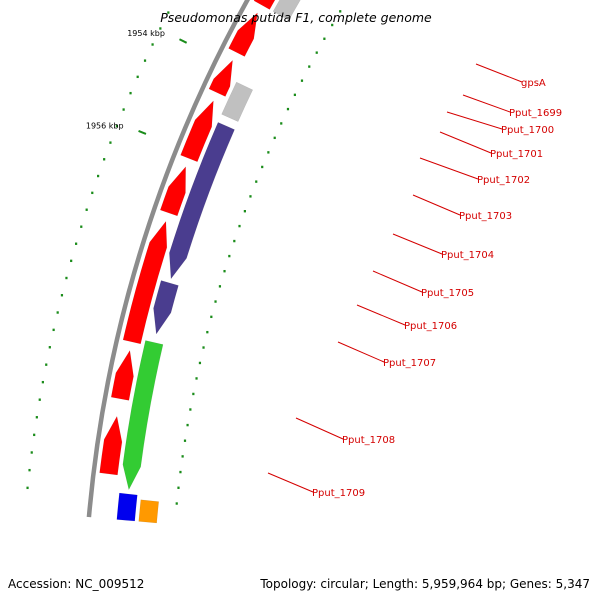  What do you see at coordinates (146, 33) in the screenshot?
I see `tick-label: 1954 kbp` at bounding box center [146, 33].